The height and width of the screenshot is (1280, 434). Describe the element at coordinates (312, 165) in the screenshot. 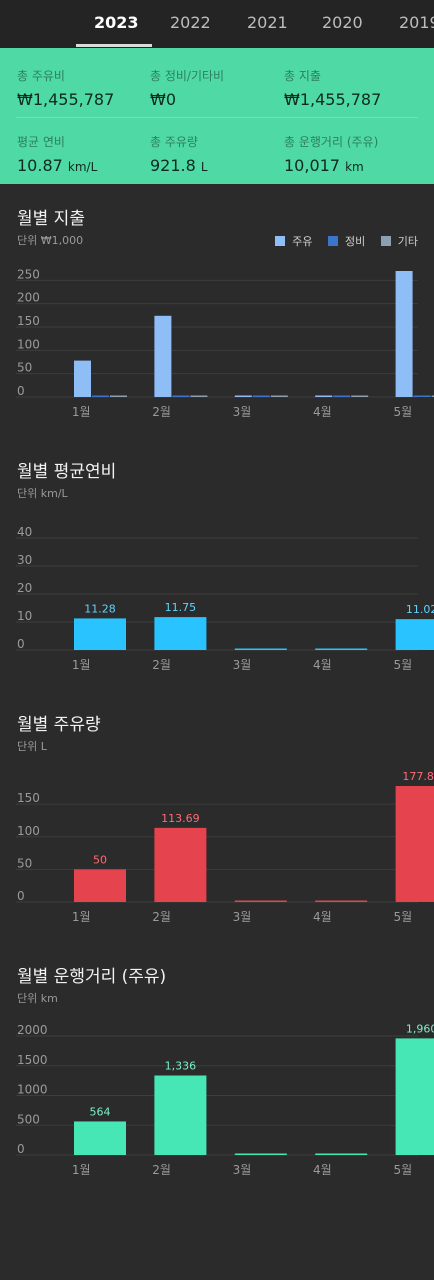

I see `summary-number: 10,017` at that location.